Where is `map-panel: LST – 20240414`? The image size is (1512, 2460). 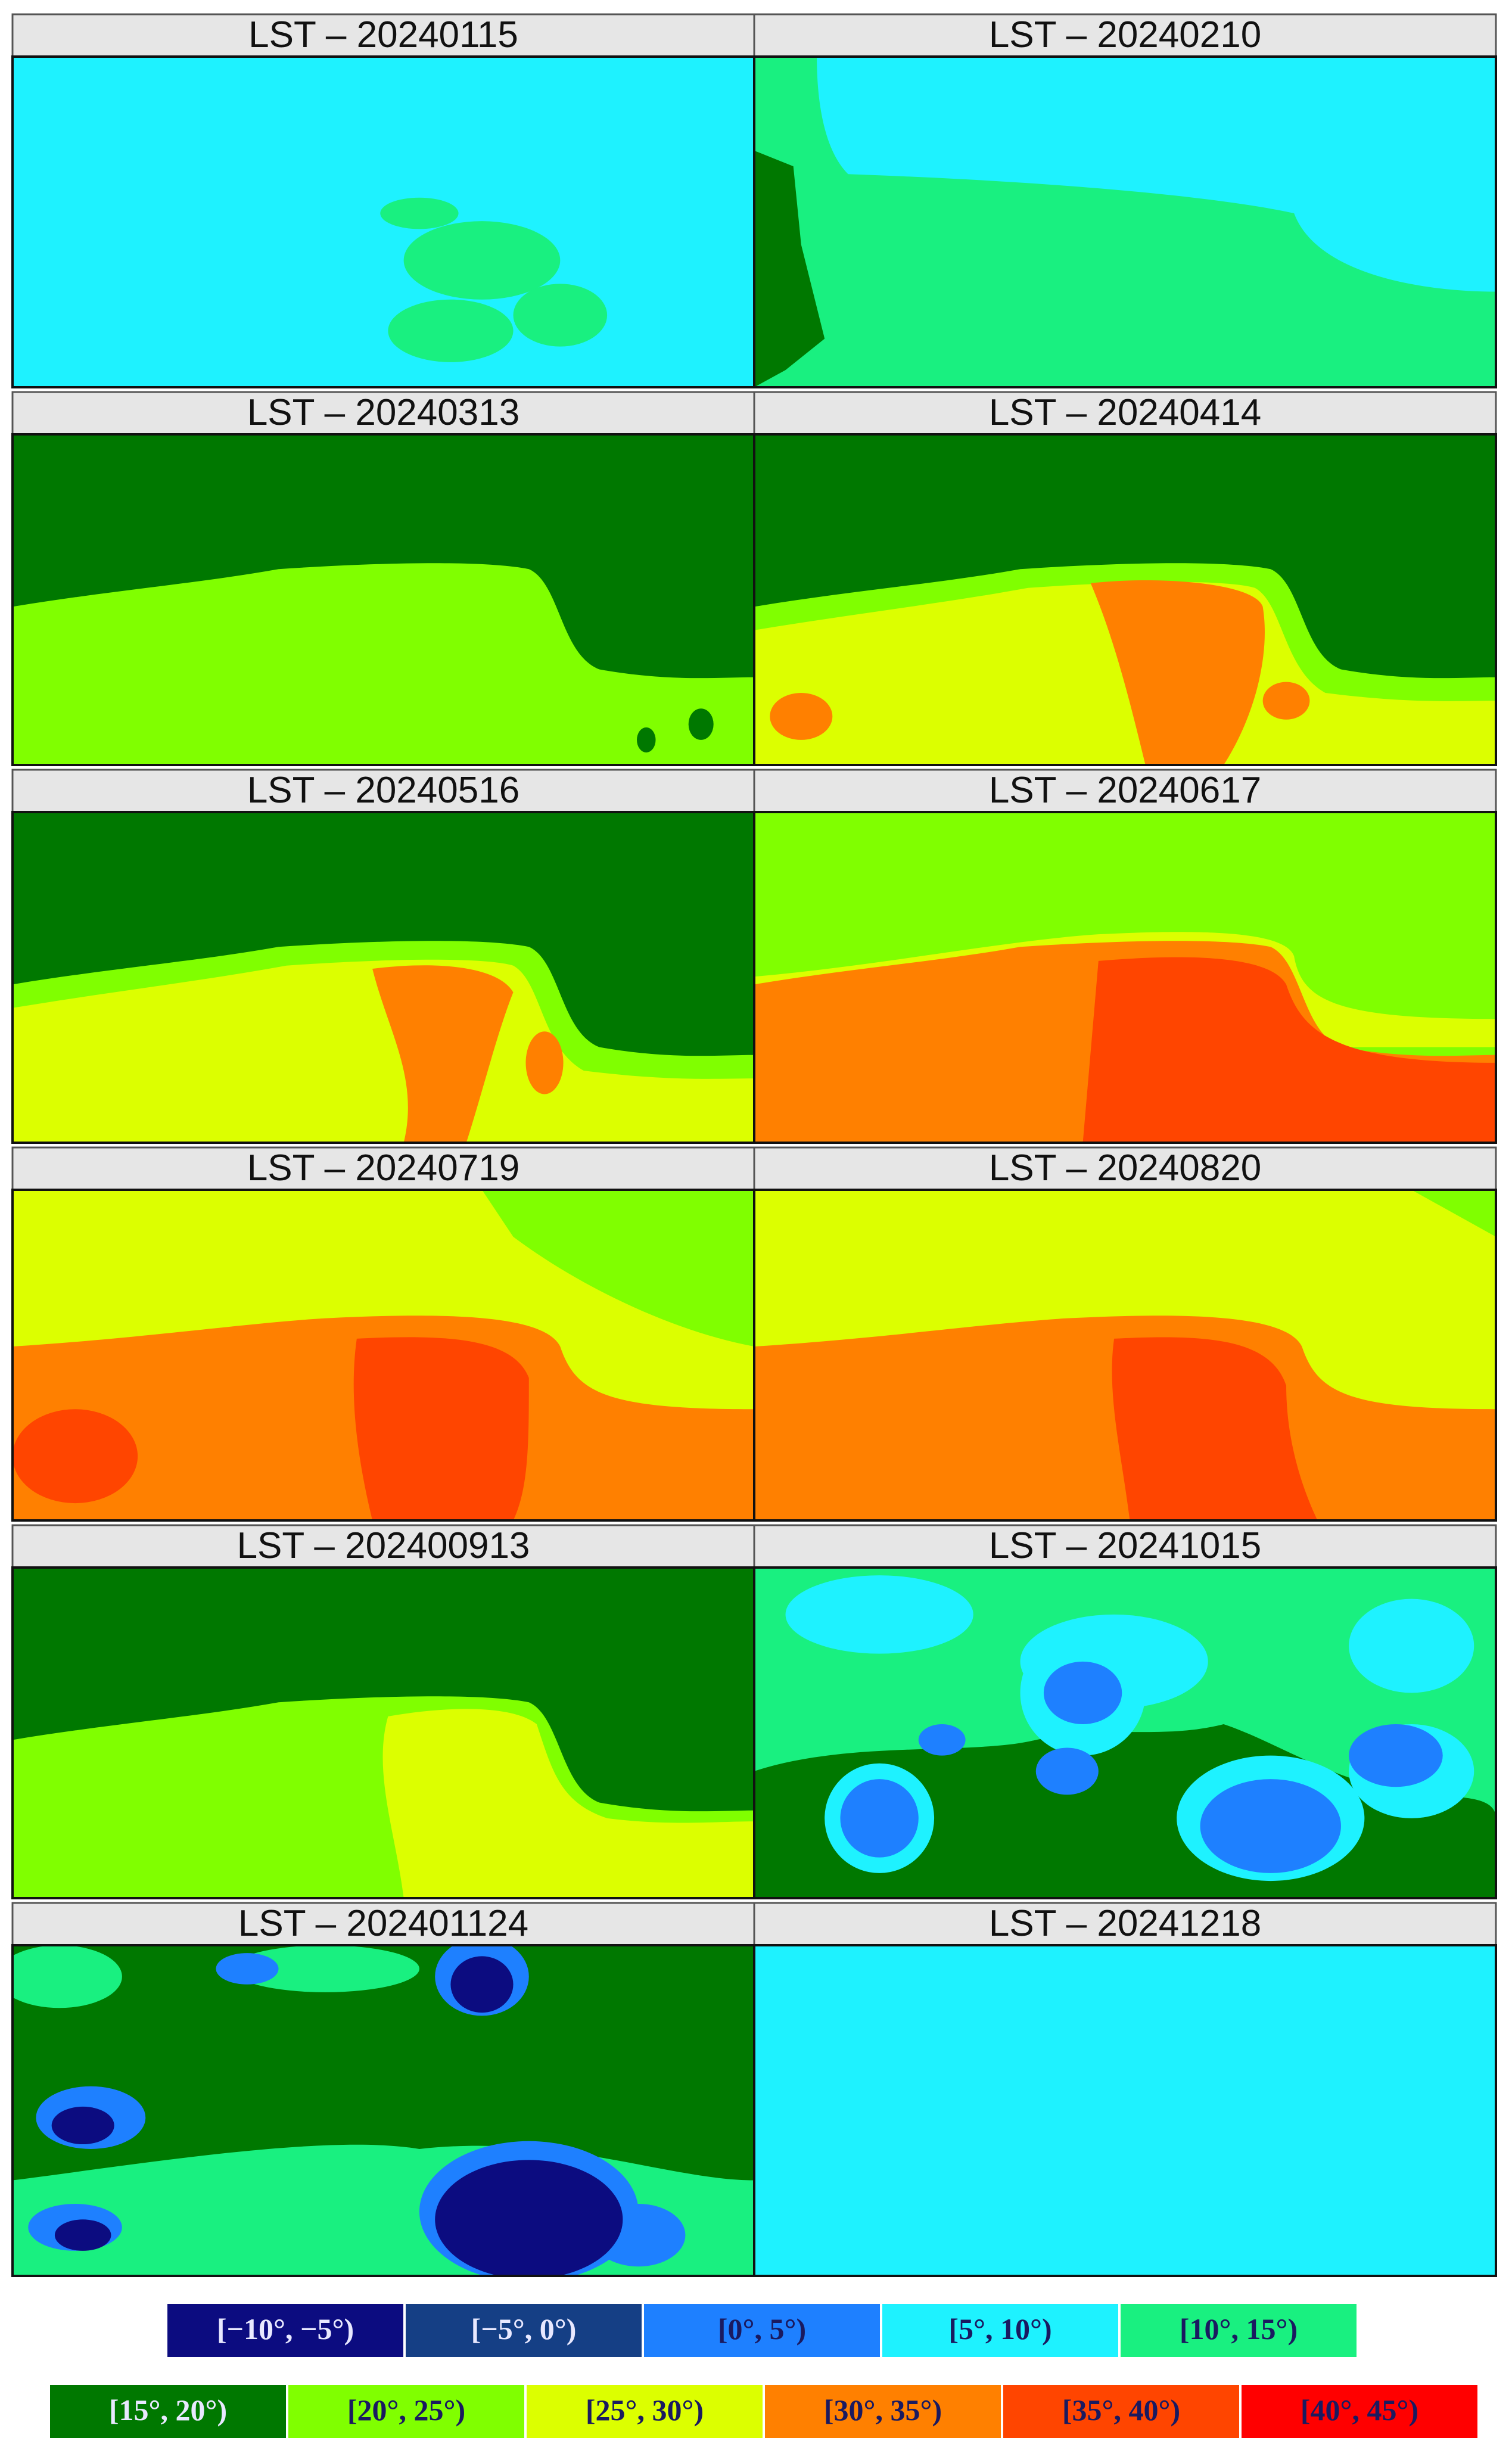 map-panel: LST – 20240414 is located at coordinates (1125, 579).